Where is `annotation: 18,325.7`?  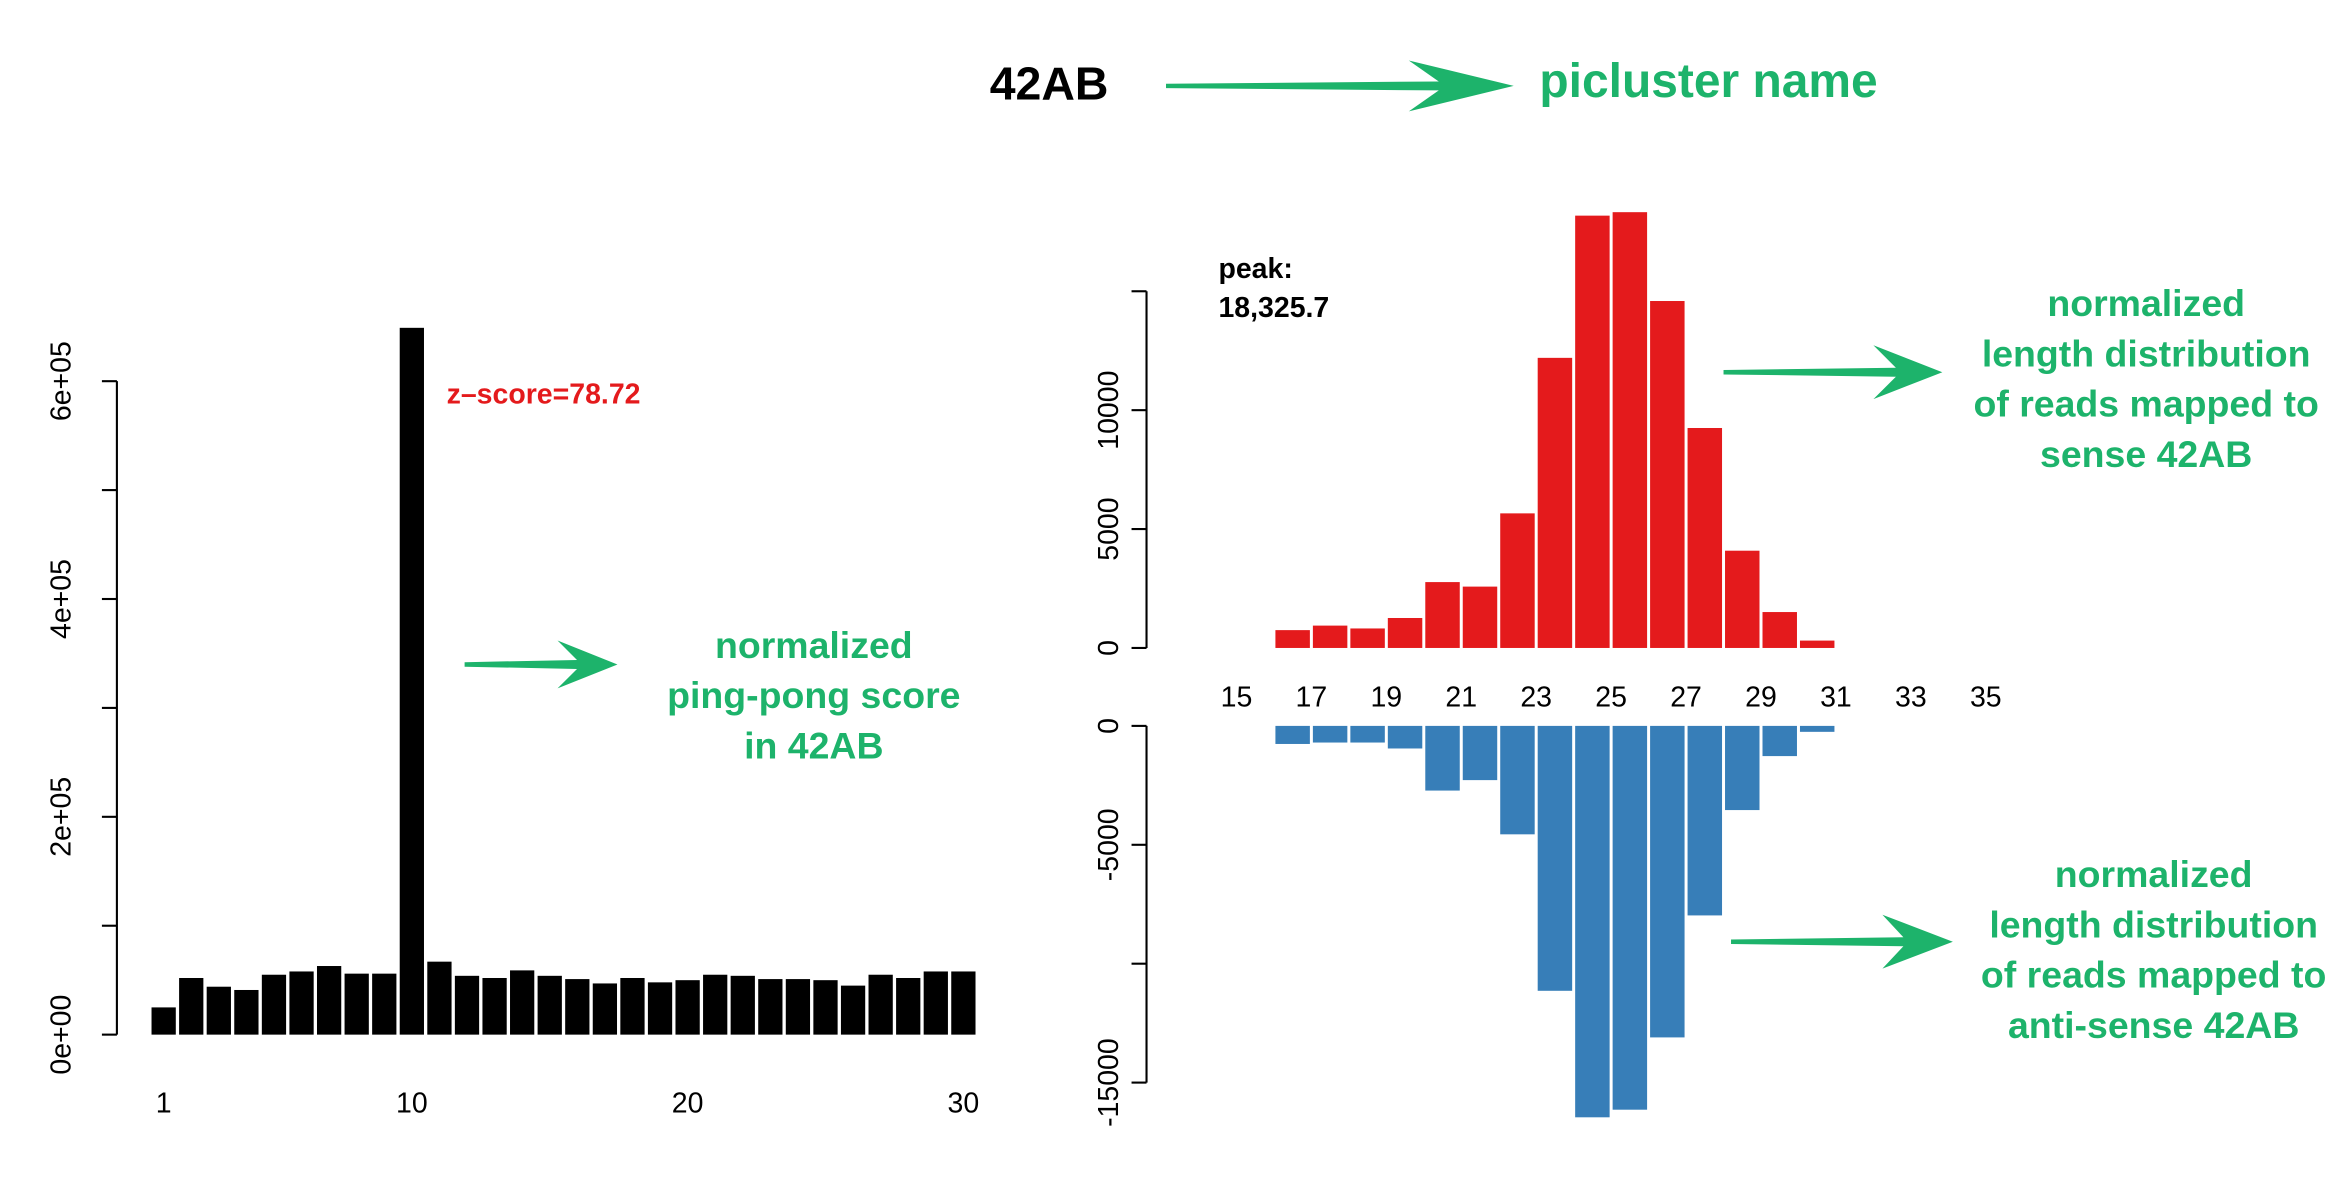
annotation: 18,325.7 is located at coordinates (1273, 308).